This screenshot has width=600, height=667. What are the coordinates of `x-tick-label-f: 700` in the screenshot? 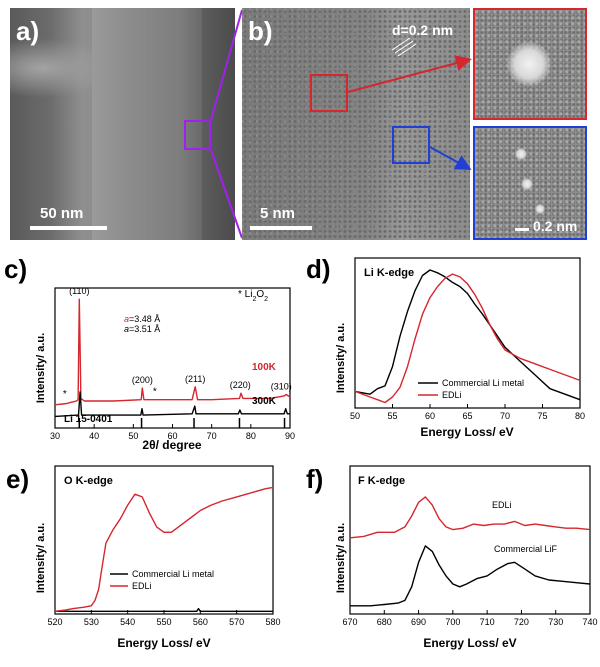 It's located at (452, 622).